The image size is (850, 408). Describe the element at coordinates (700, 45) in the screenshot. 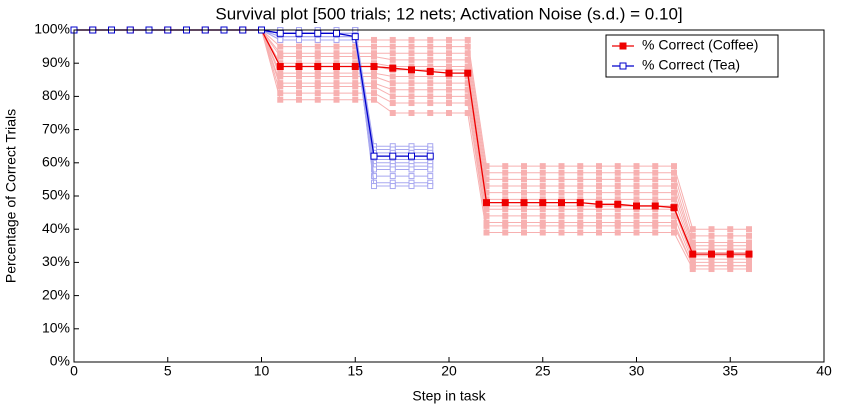

I see `legend-label: % Correct (Coffee)` at that location.